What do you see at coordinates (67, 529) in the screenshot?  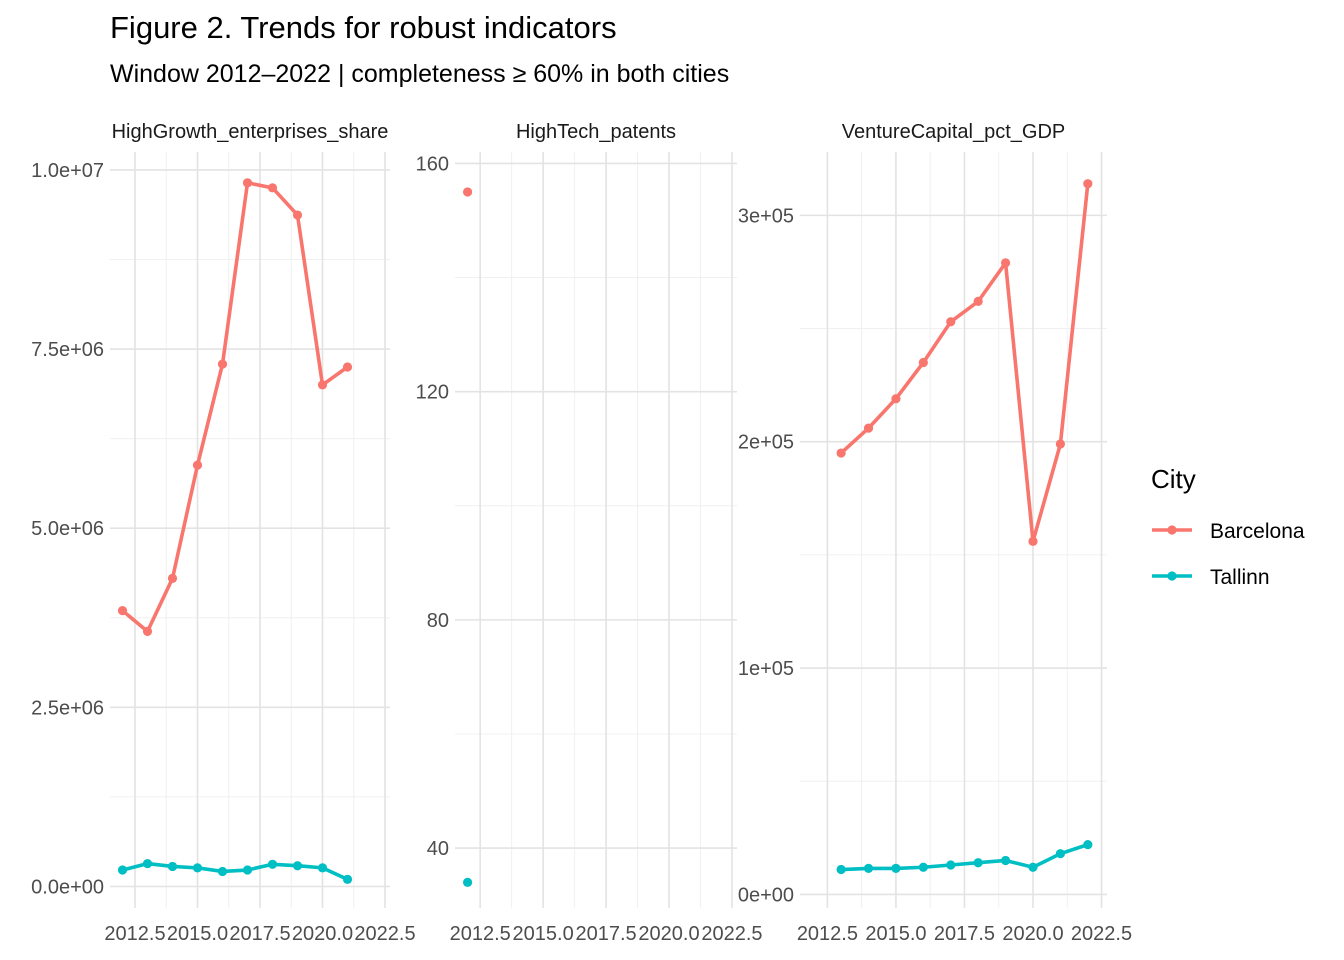 I see `y-tick-label: 5.0e+06` at bounding box center [67, 529].